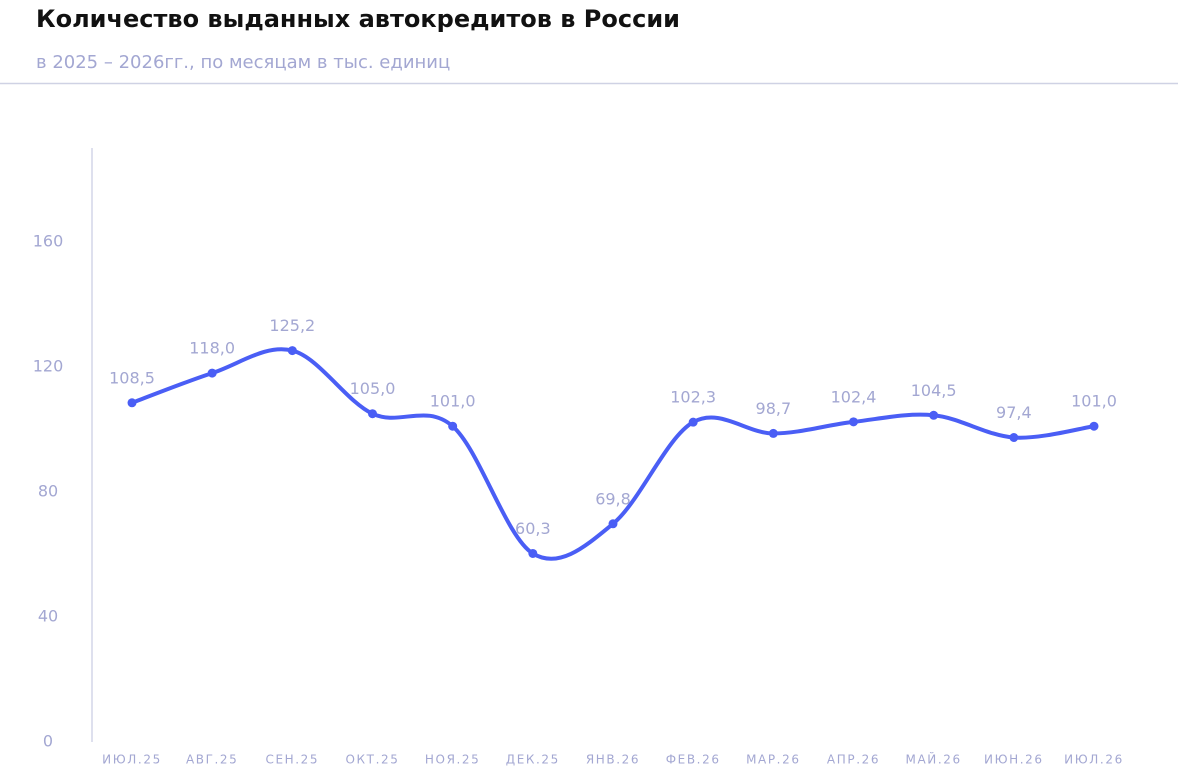 This screenshot has height=780, width=1200. Describe the element at coordinates (453, 760) in the screenshot. I see `x-tick-label: НОЯ.25` at that location.